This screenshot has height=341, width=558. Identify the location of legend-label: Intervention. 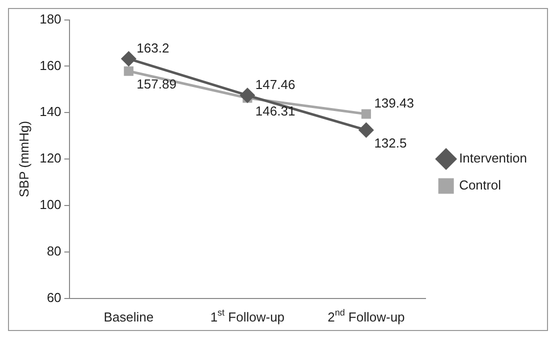
(493, 158).